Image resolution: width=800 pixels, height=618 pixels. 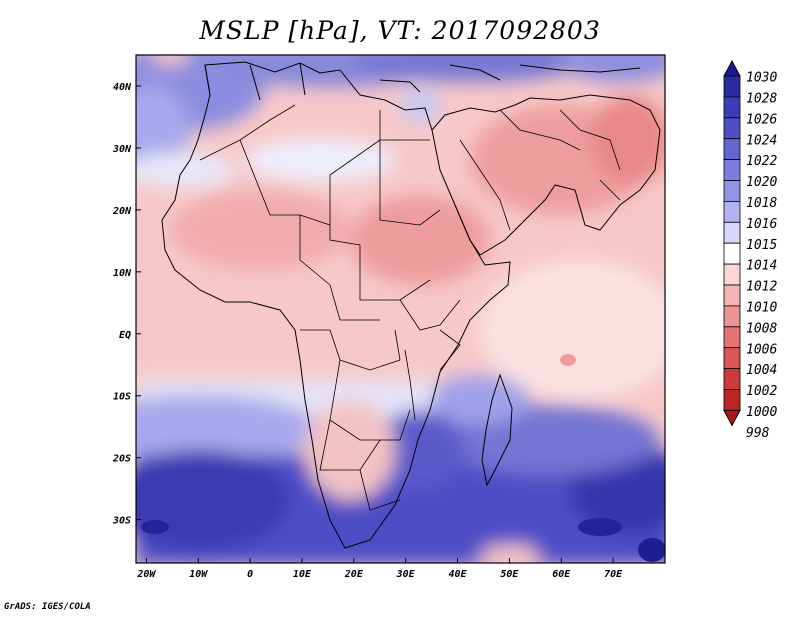 I want to click on grads-credit: GrADS: IGES/COLA, so click(x=47, y=607).